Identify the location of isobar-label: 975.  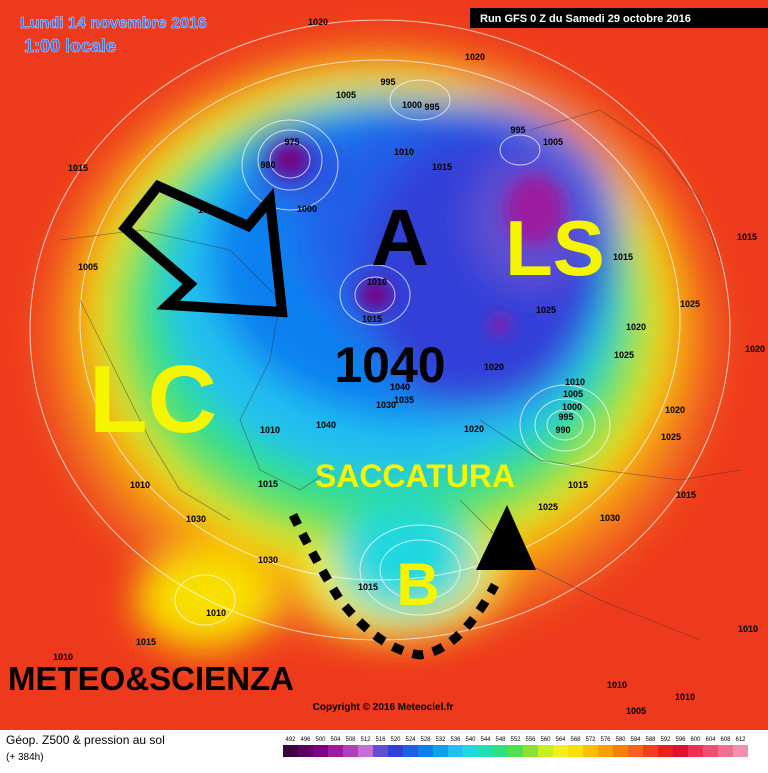
(291, 142).